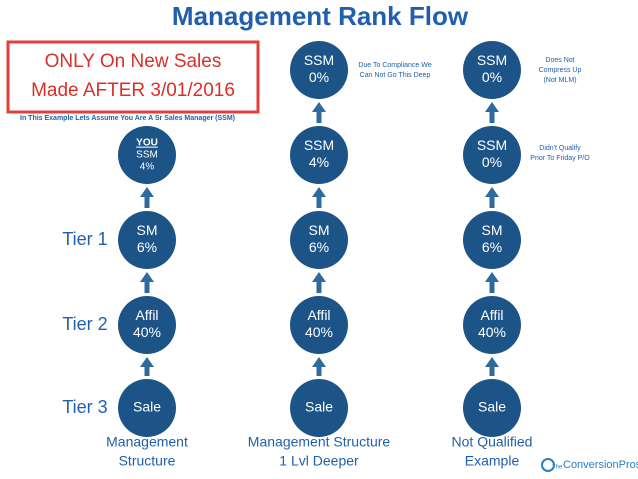  Describe the element at coordinates (492, 442) in the screenshot. I see `column-caption: Not Qualified` at that location.